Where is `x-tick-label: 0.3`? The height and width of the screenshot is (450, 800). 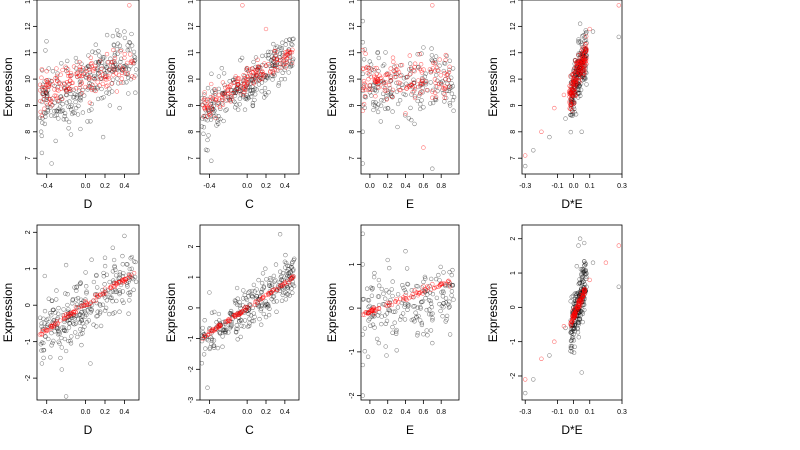 x-tick-label: 0.3 is located at coordinates (622, 412).